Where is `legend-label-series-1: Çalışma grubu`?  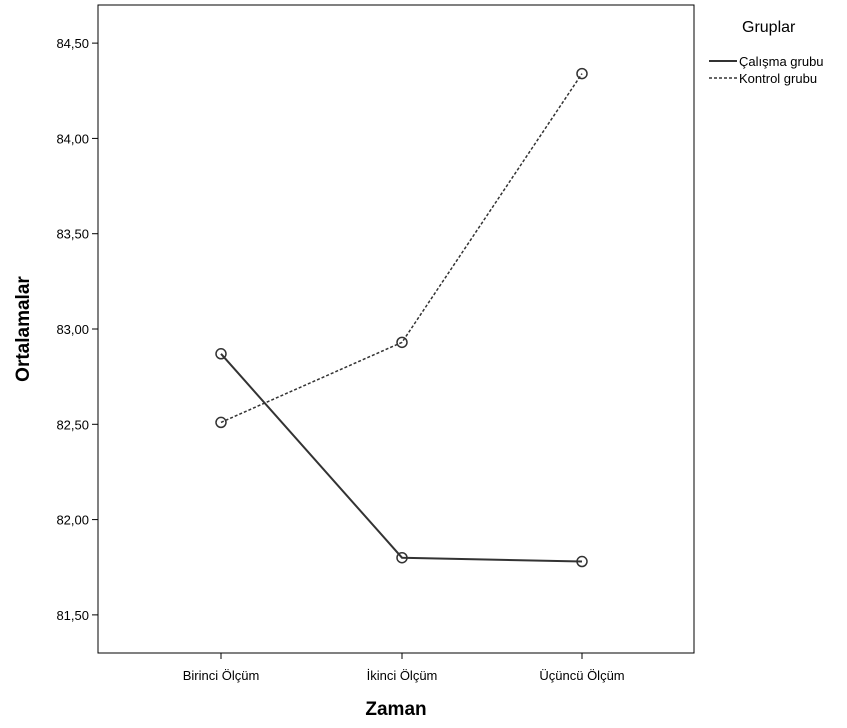
legend-label-series-1: Çalışma grubu is located at coordinates (781, 61).